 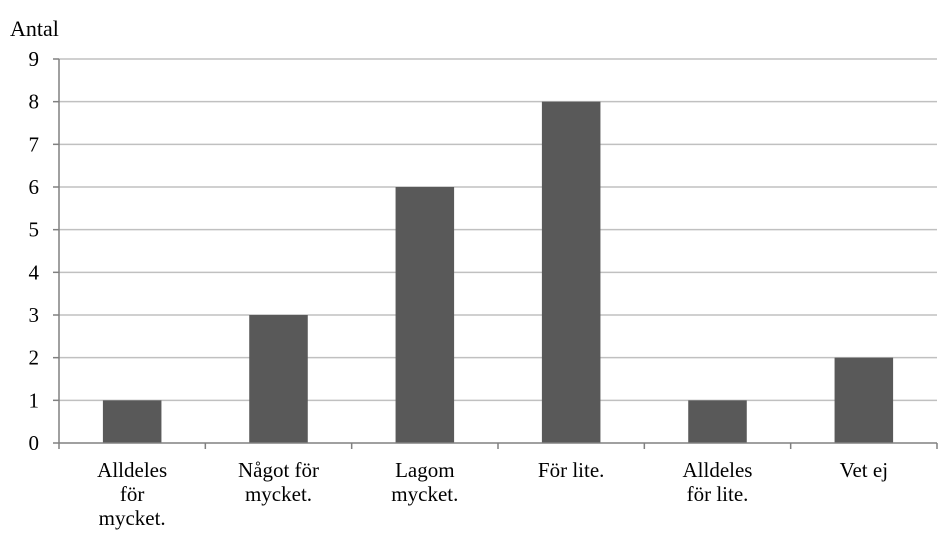 What do you see at coordinates (34, 187) in the screenshot?
I see `y-tick-label: 6` at bounding box center [34, 187].